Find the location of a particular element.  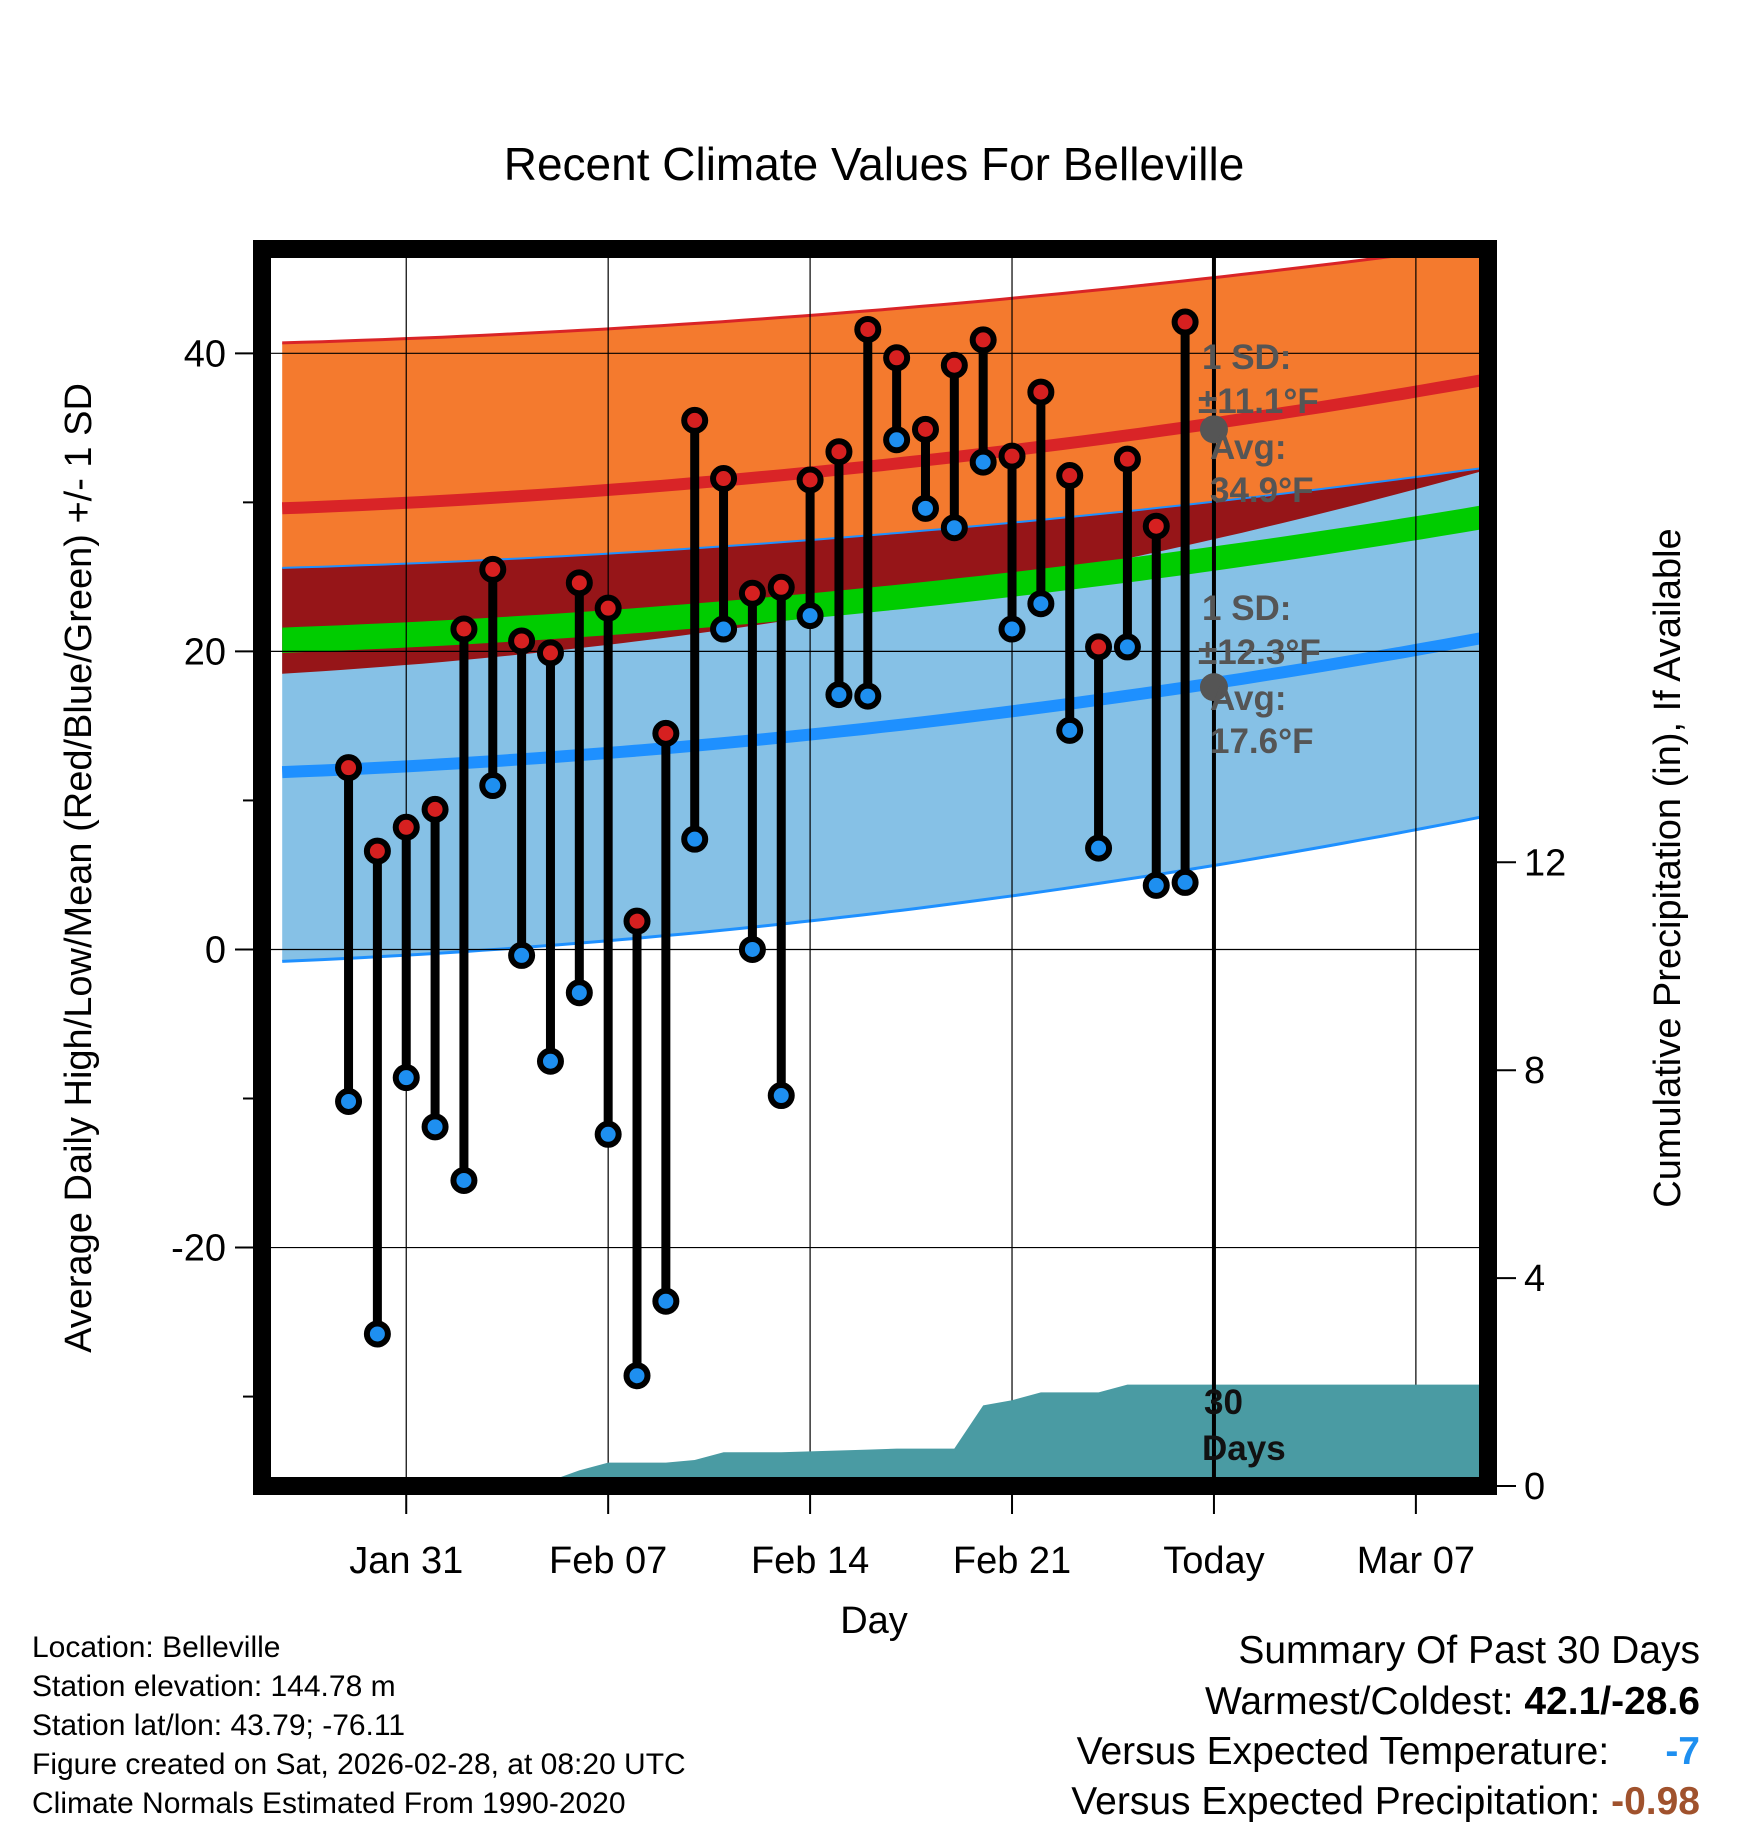

temp-row: Versus Expected Temperature: -7 is located at coordinates (1385, 1752).